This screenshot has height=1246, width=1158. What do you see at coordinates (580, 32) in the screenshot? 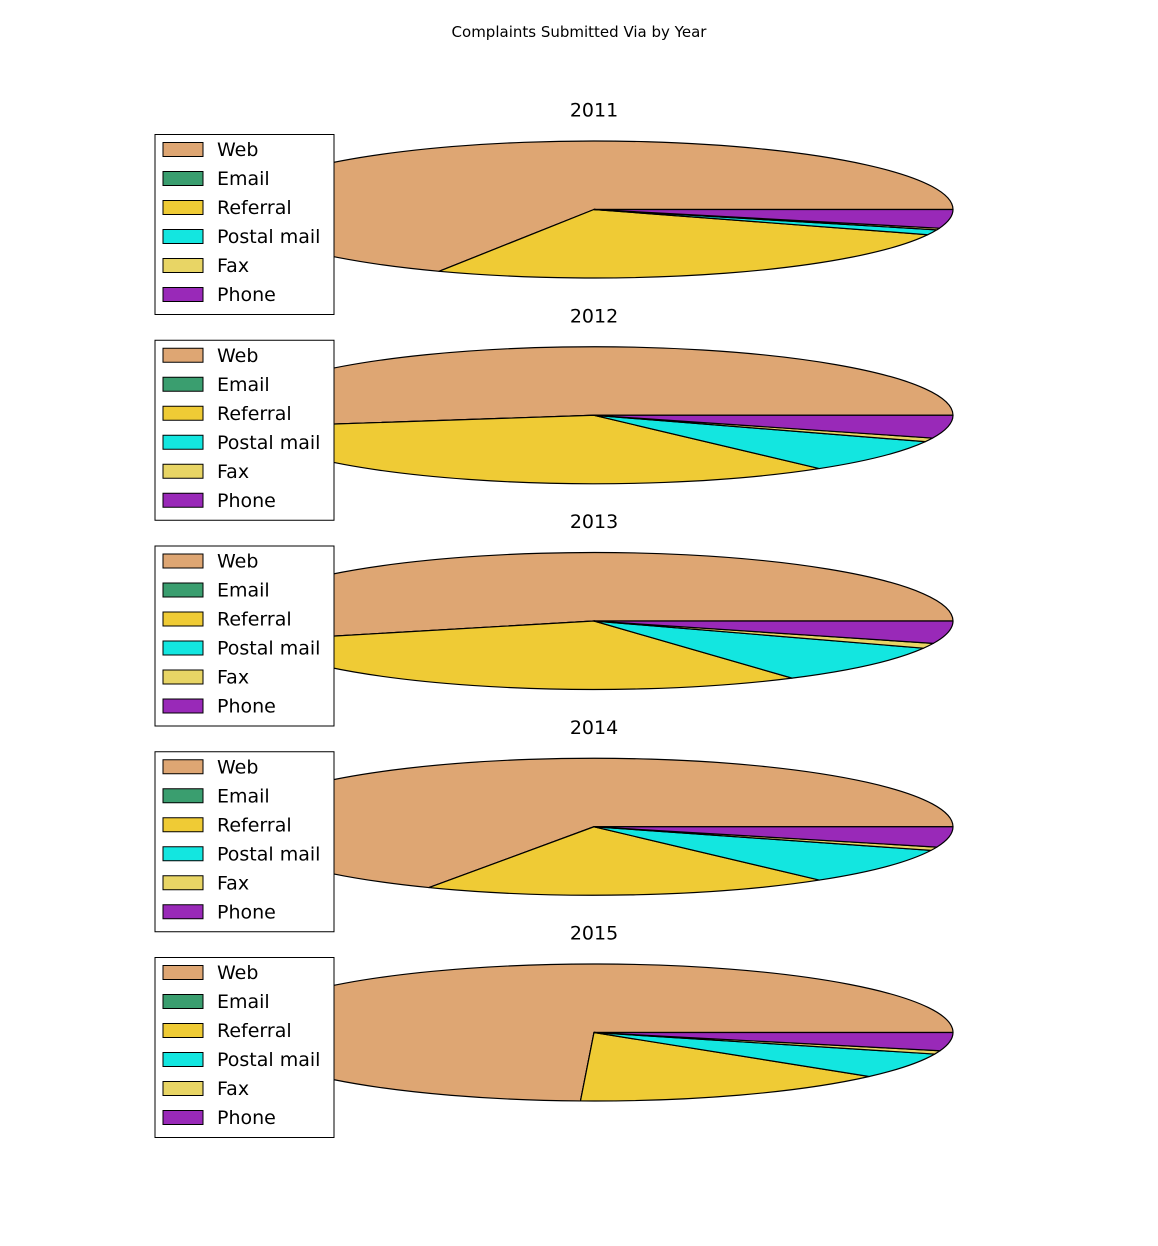
I see `figure-title: Complaints Submitted Via by Year` at bounding box center [580, 32].